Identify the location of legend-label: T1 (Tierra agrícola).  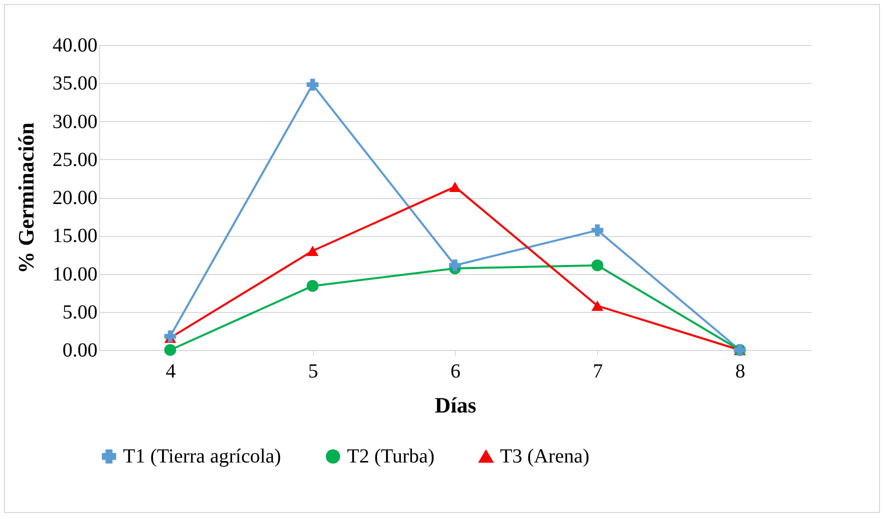
(202, 456).